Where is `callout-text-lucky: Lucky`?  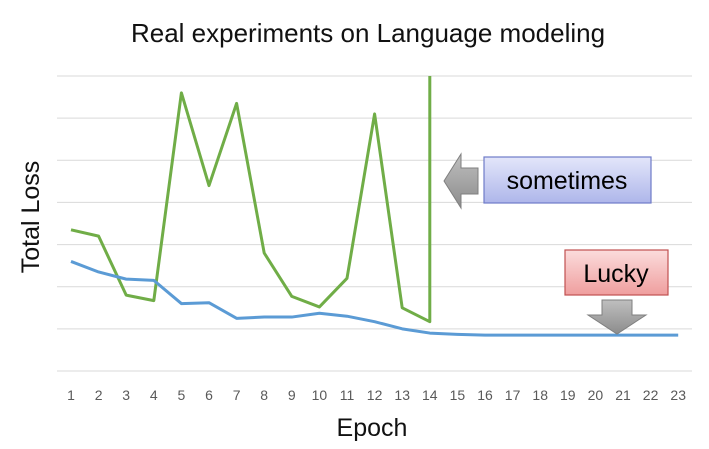
callout-text-lucky: Lucky is located at coordinates (616, 274).